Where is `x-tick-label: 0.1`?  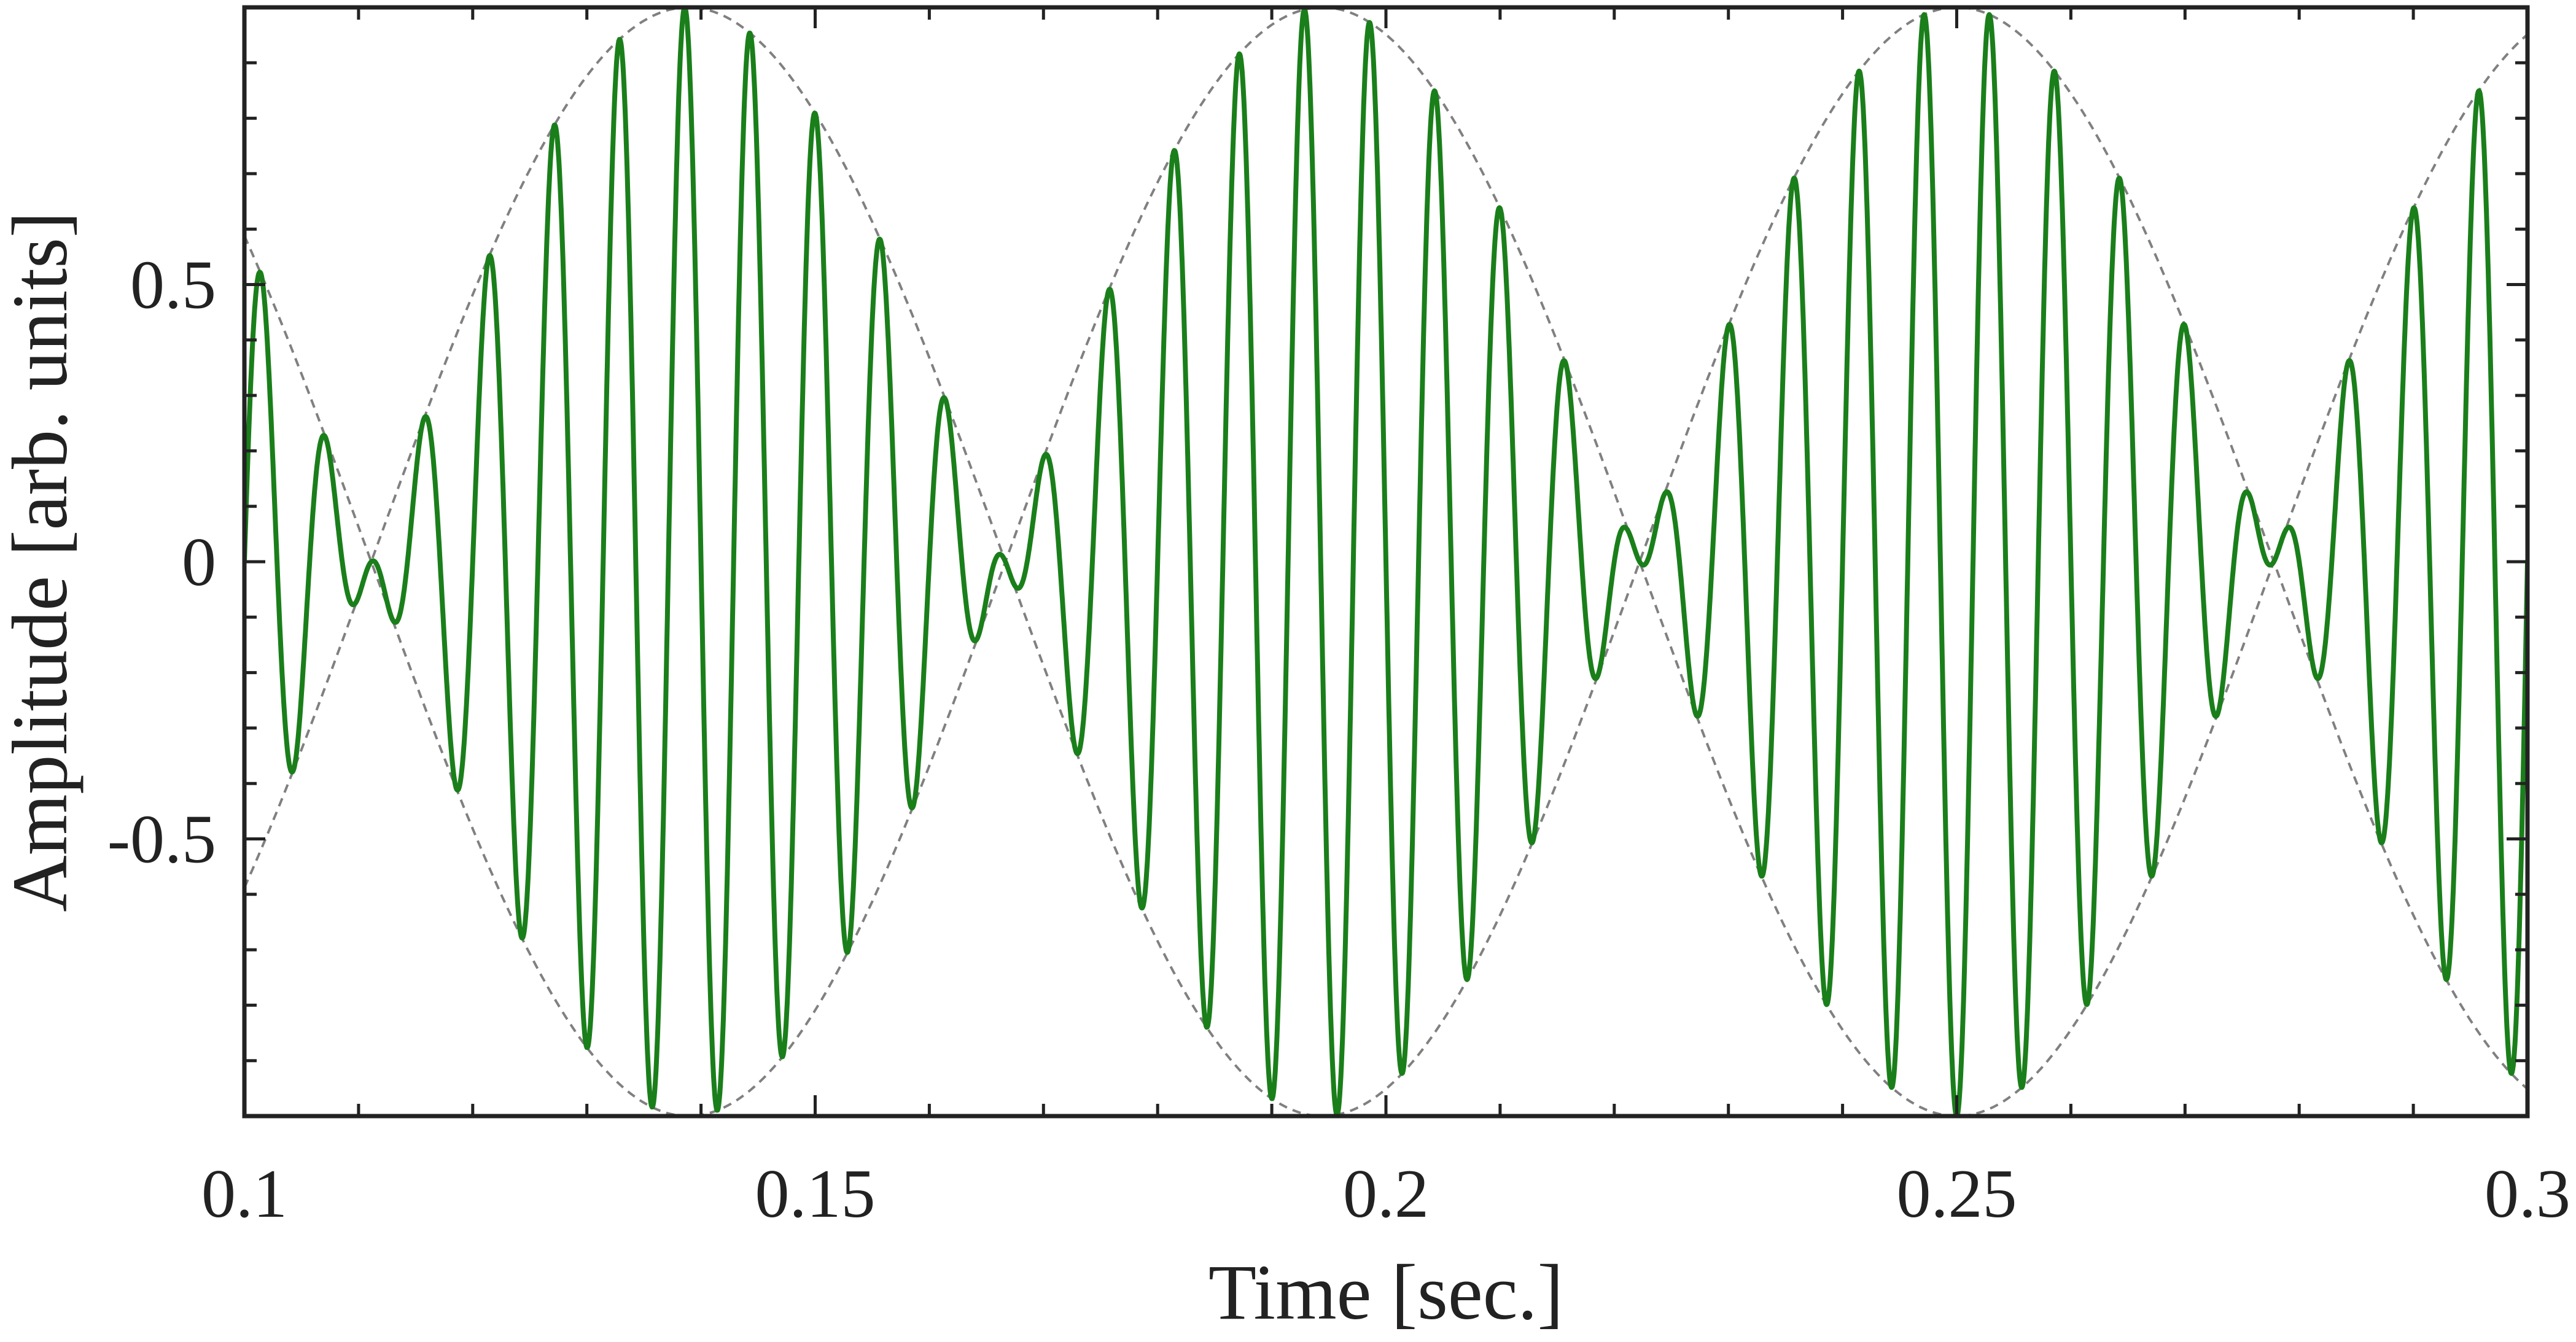 x-tick-label: 0.1 is located at coordinates (244, 1194).